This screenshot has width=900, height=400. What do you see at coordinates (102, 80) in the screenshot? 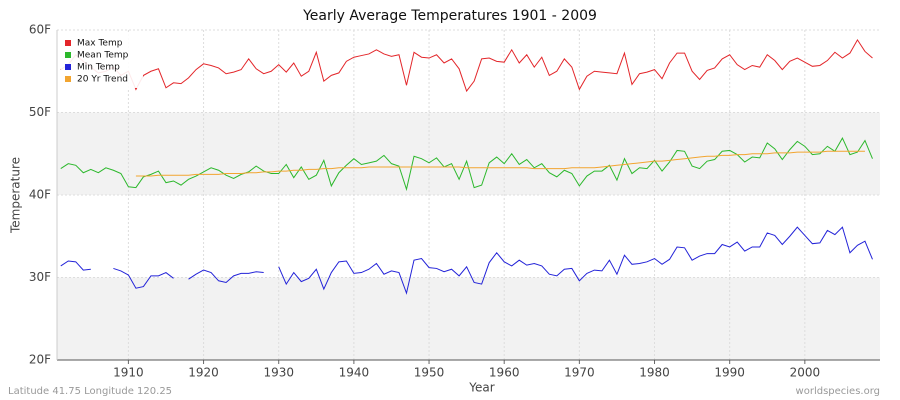
I see `legend-label: 20 Yr Trend` at bounding box center [102, 80].